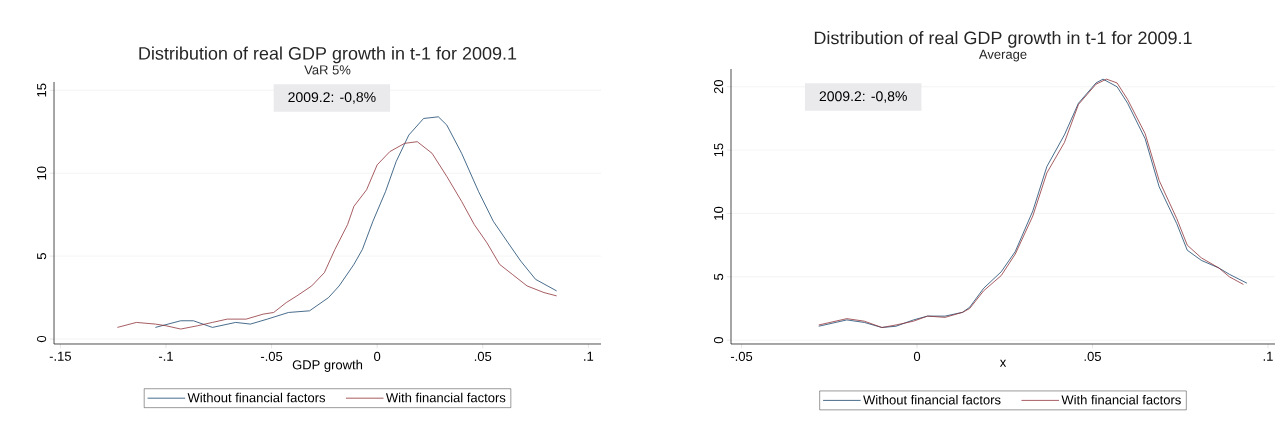 The width and height of the screenshot is (1286, 436). What do you see at coordinates (337, 235) in the screenshot?
I see `line-series` at bounding box center [337, 235].